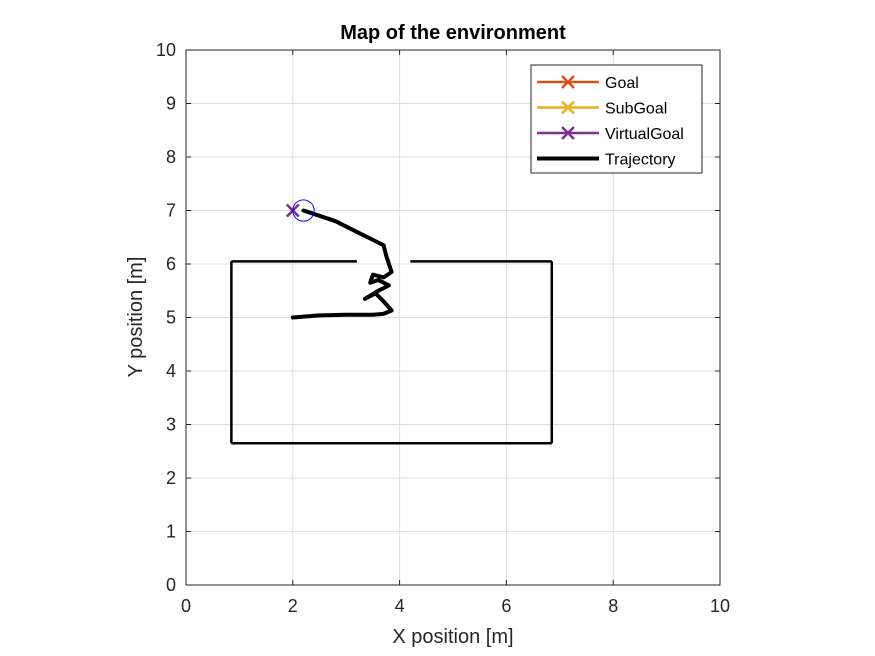  Describe the element at coordinates (171, 211) in the screenshot. I see `y-tick-label: 7` at that location.